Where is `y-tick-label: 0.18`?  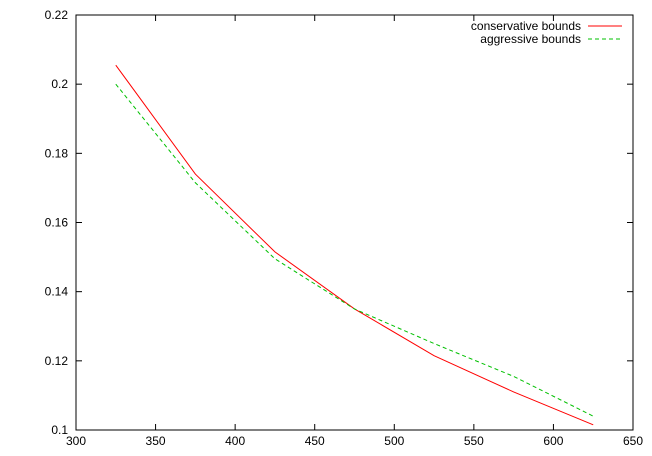
y-tick-label: 0.18 is located at coordinates (57, 153).